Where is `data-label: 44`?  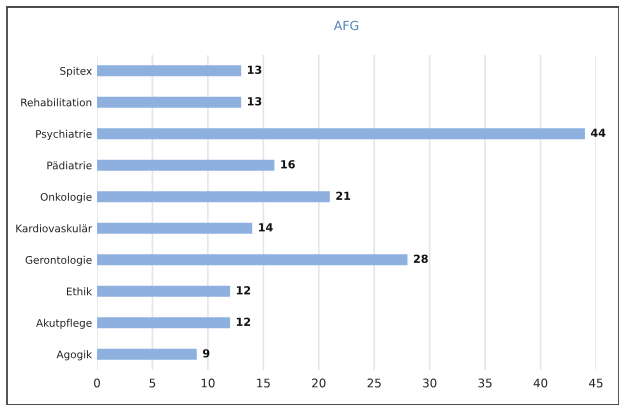
data-label: 44 is located at coordinates (598, 132).